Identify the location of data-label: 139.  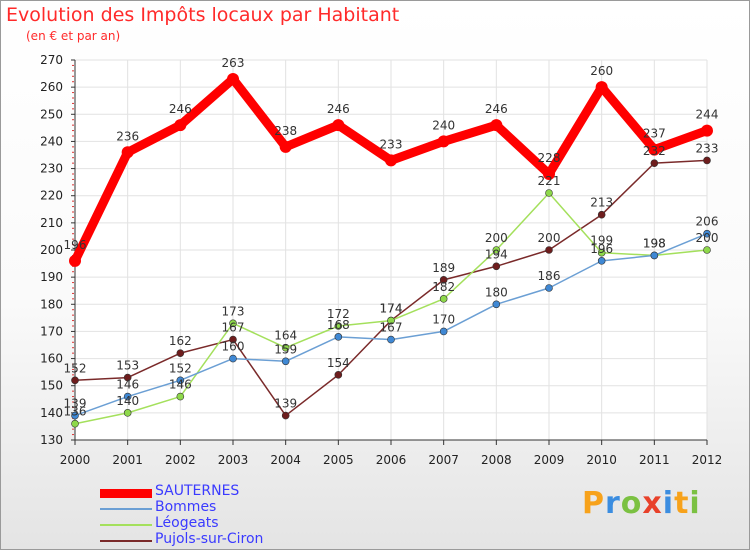
(75, 404).